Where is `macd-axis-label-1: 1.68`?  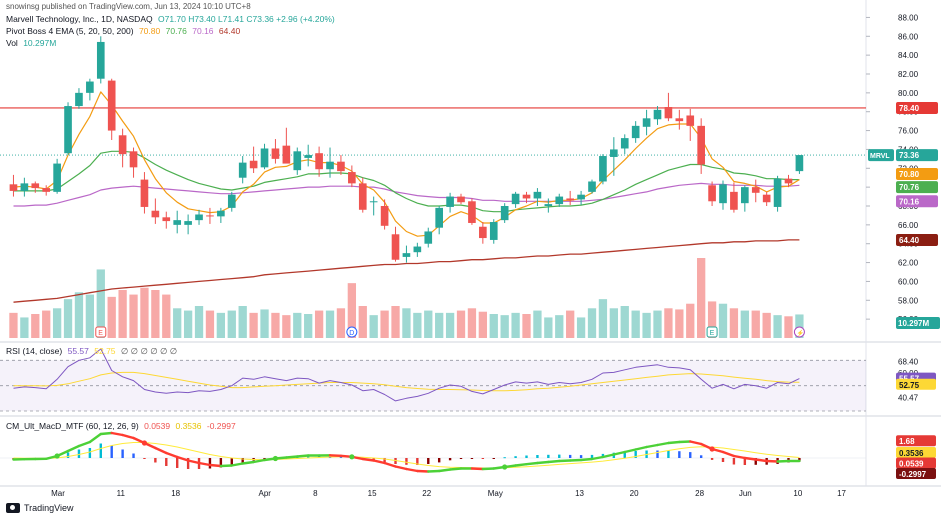
macd-axis-label-1: 1.68 is located at coordinates (907, 441).